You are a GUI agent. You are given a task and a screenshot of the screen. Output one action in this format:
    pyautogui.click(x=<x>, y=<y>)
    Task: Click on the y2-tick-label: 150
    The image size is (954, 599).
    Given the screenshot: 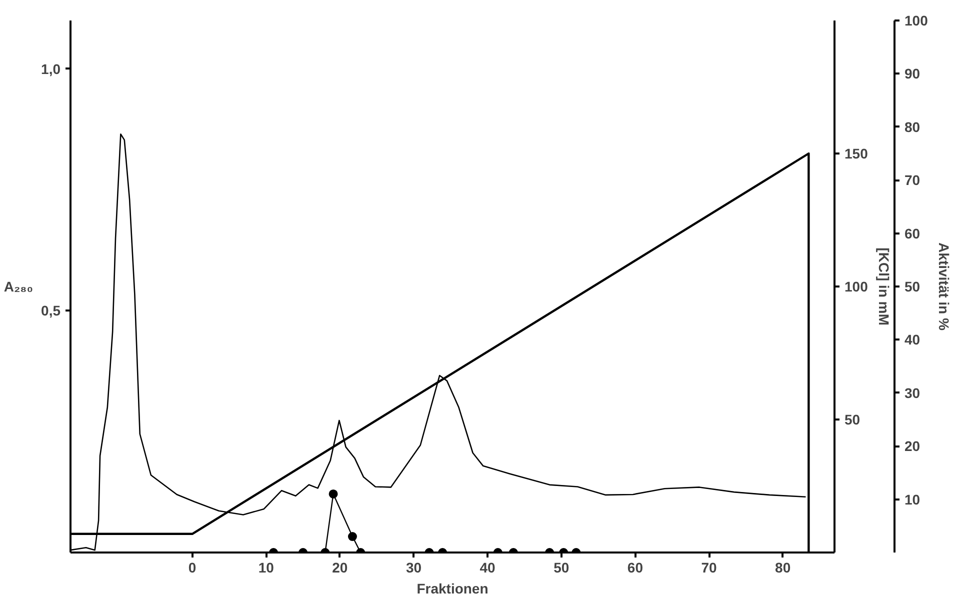 What is the action you would take?
    pyautogui.click(x=856, y=154)
    